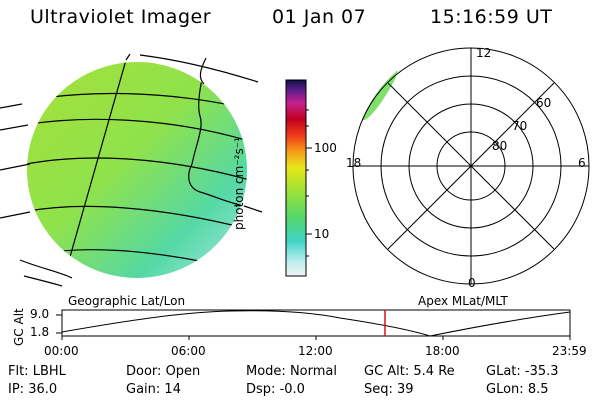 This screenshot has width=600, height=400. I want to click on altitude-plot, so click(313, 324).